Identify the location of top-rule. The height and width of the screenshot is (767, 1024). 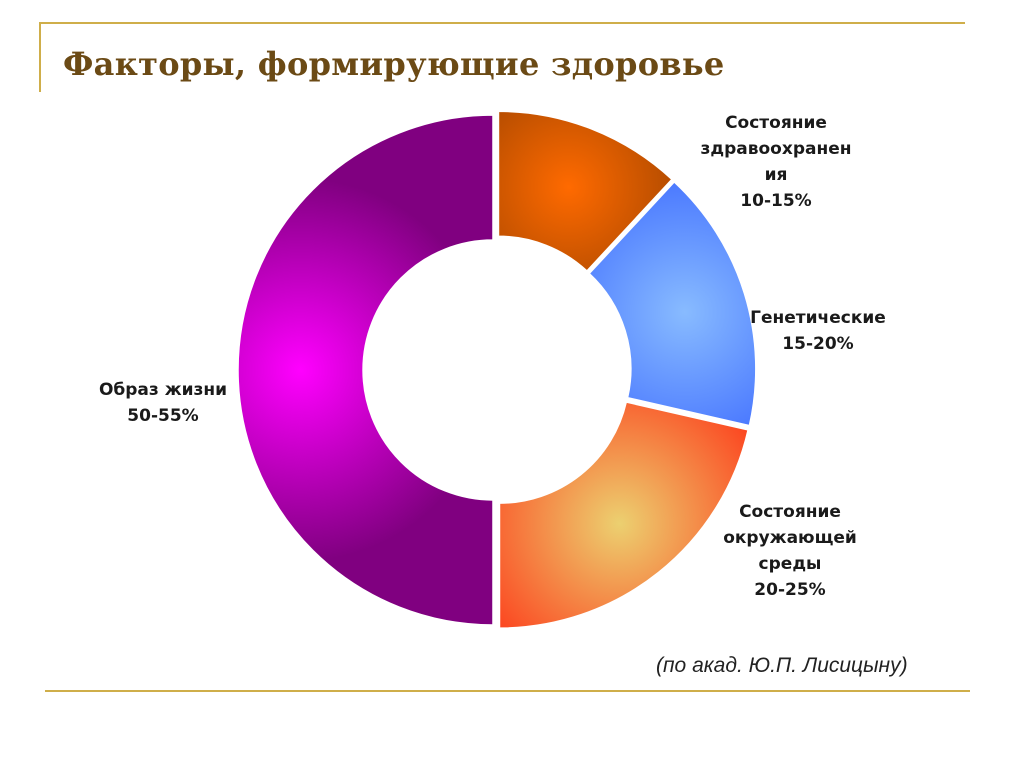
(502, 23).